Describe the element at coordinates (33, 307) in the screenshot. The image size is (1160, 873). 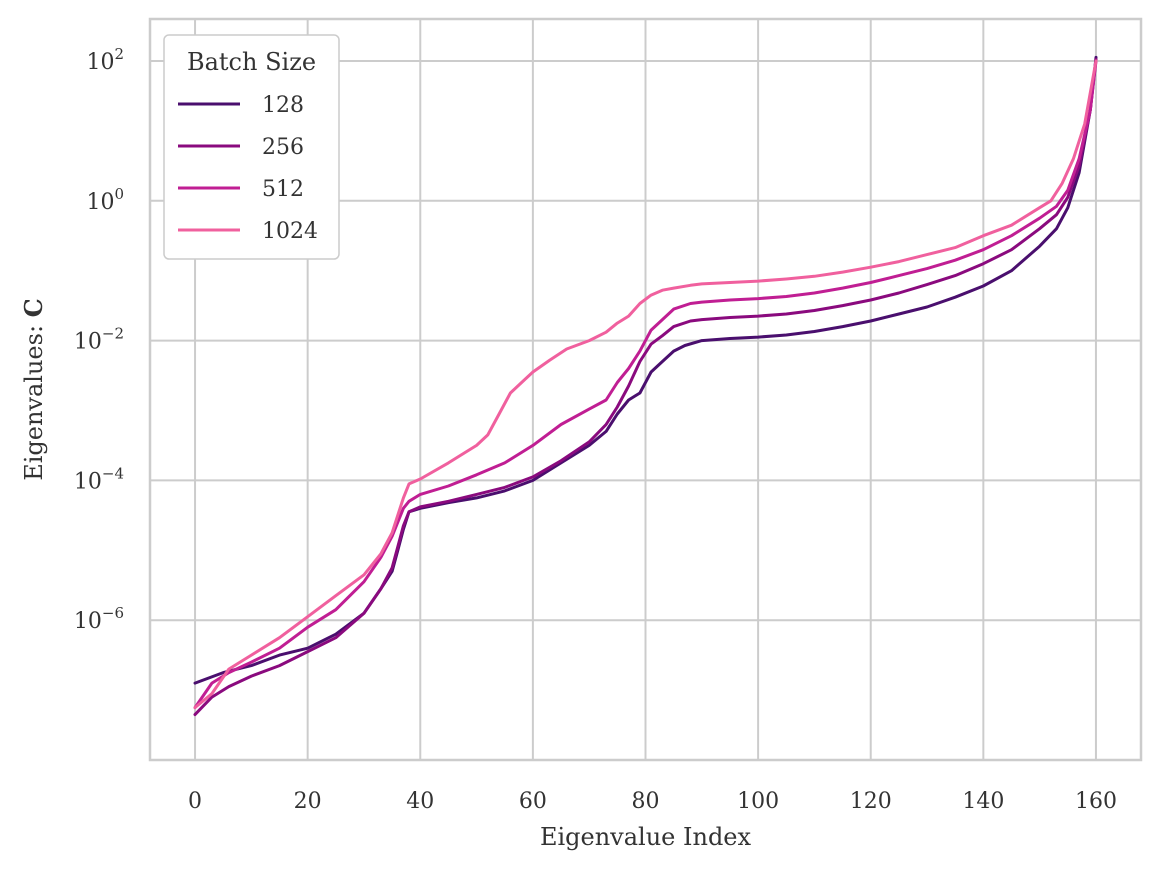
I see `y-axis-label-bold: C` at that location.